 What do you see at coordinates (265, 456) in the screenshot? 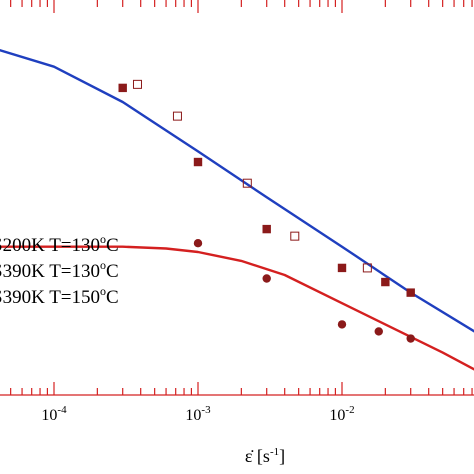
I see `x-axis-label: ε̇ [s-1]` at bounding box center [265, 456].